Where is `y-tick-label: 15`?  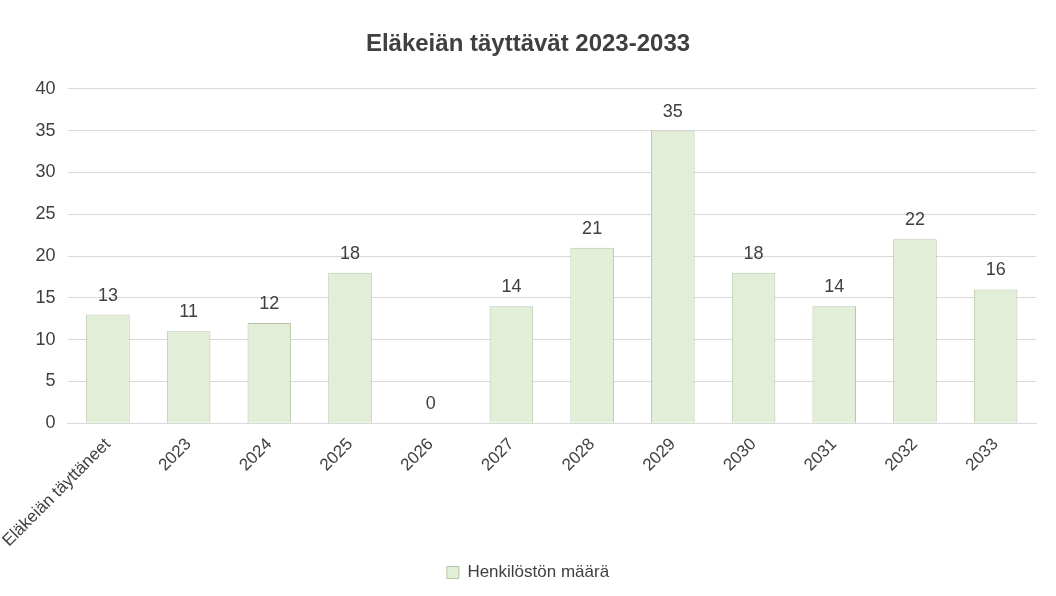
y-tick-label: 15 is located at coordinates (45, 296).